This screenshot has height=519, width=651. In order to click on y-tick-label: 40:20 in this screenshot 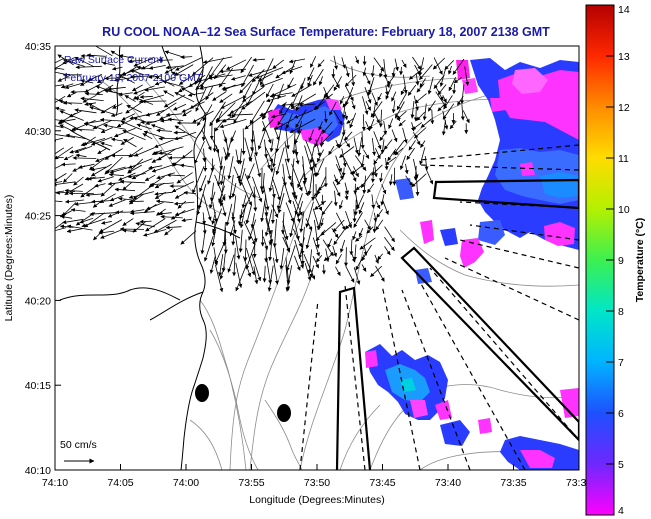, I will do `click(38, 301)`.